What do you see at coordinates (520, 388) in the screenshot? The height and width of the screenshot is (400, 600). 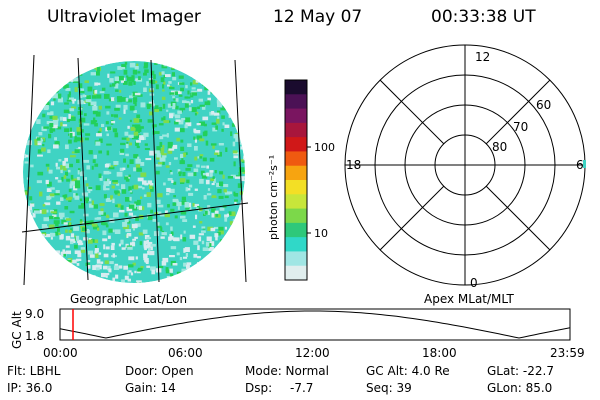 I see `glon-status: GLon: 85.0` at bounding box center [520, 388].